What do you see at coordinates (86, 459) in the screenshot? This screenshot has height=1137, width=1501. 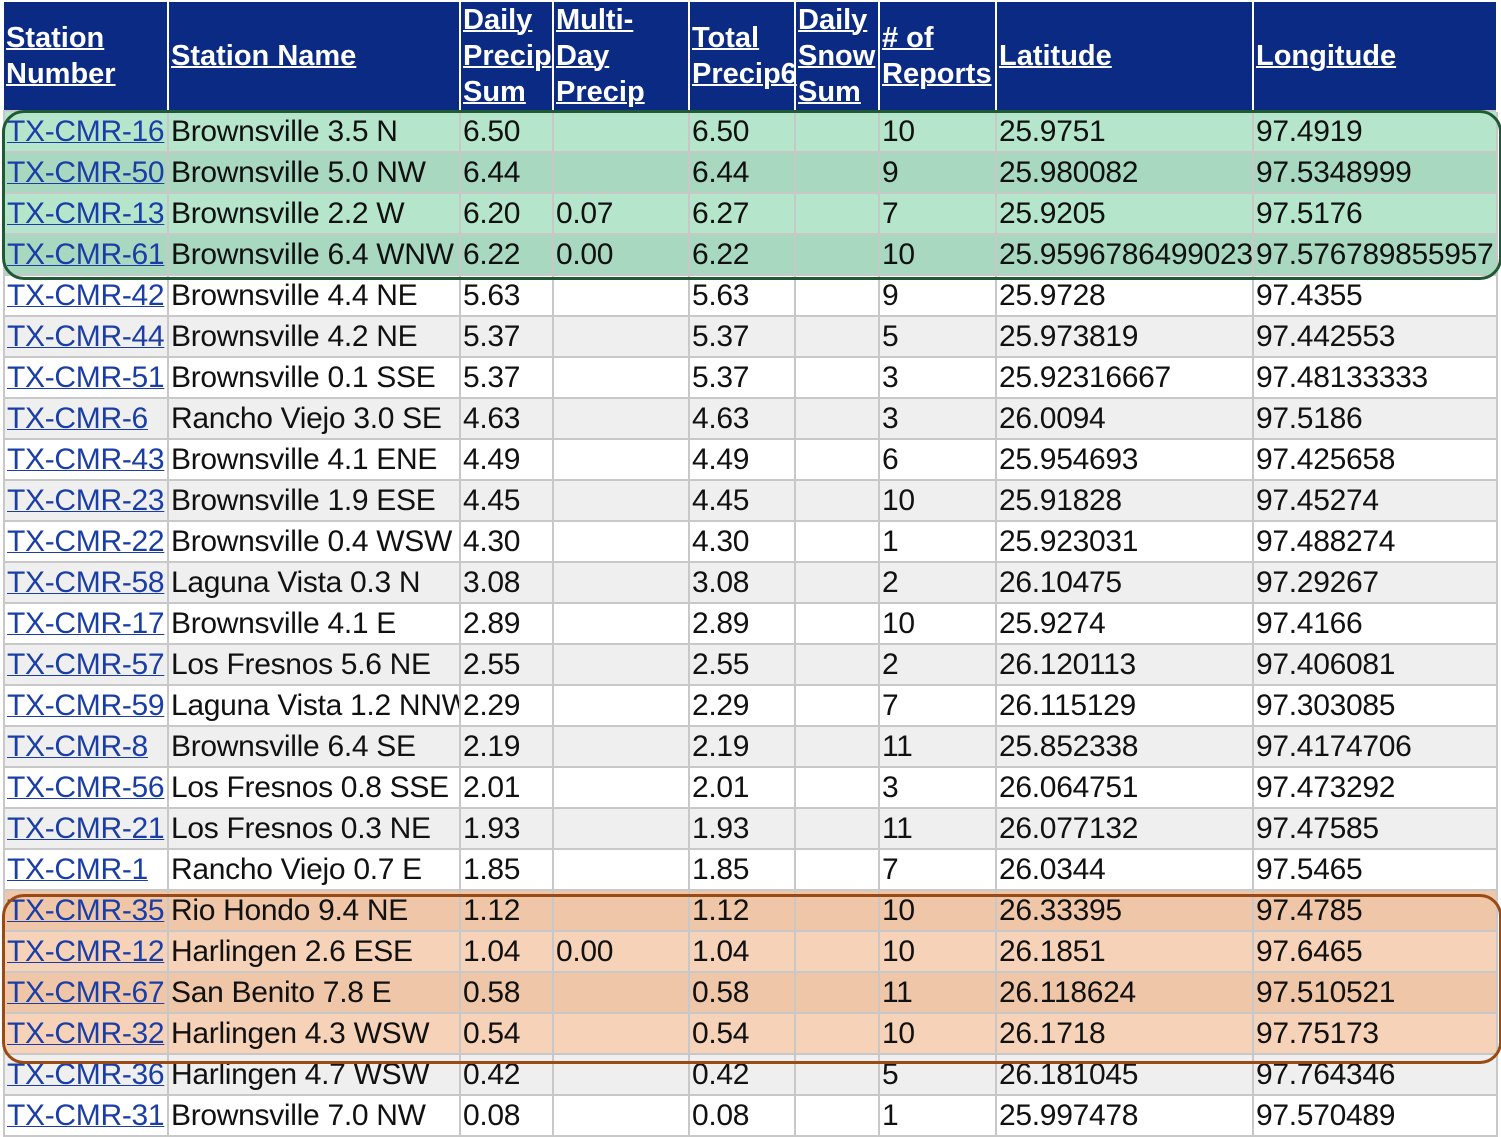 I see `station-link: TX-CMR-43` at bounding box center [86, 459].